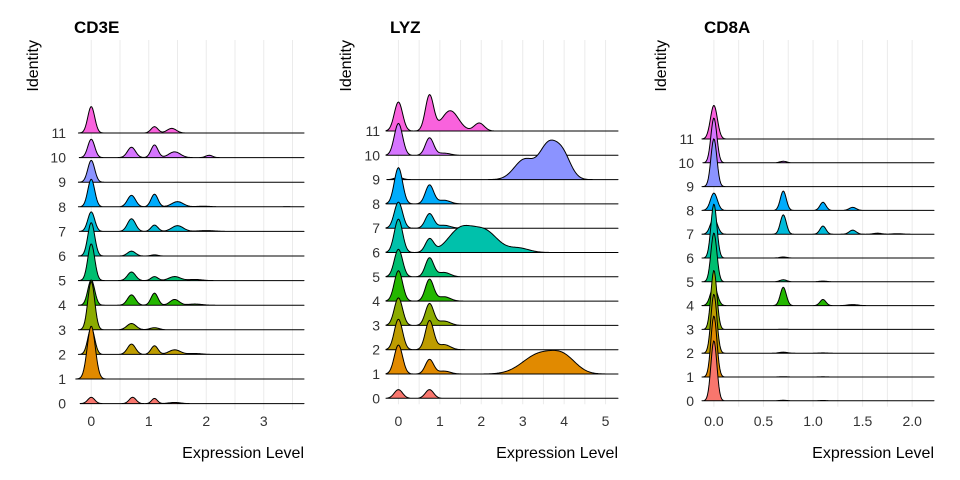  I want to click on panel-title: LYZ, so click(405, 27).